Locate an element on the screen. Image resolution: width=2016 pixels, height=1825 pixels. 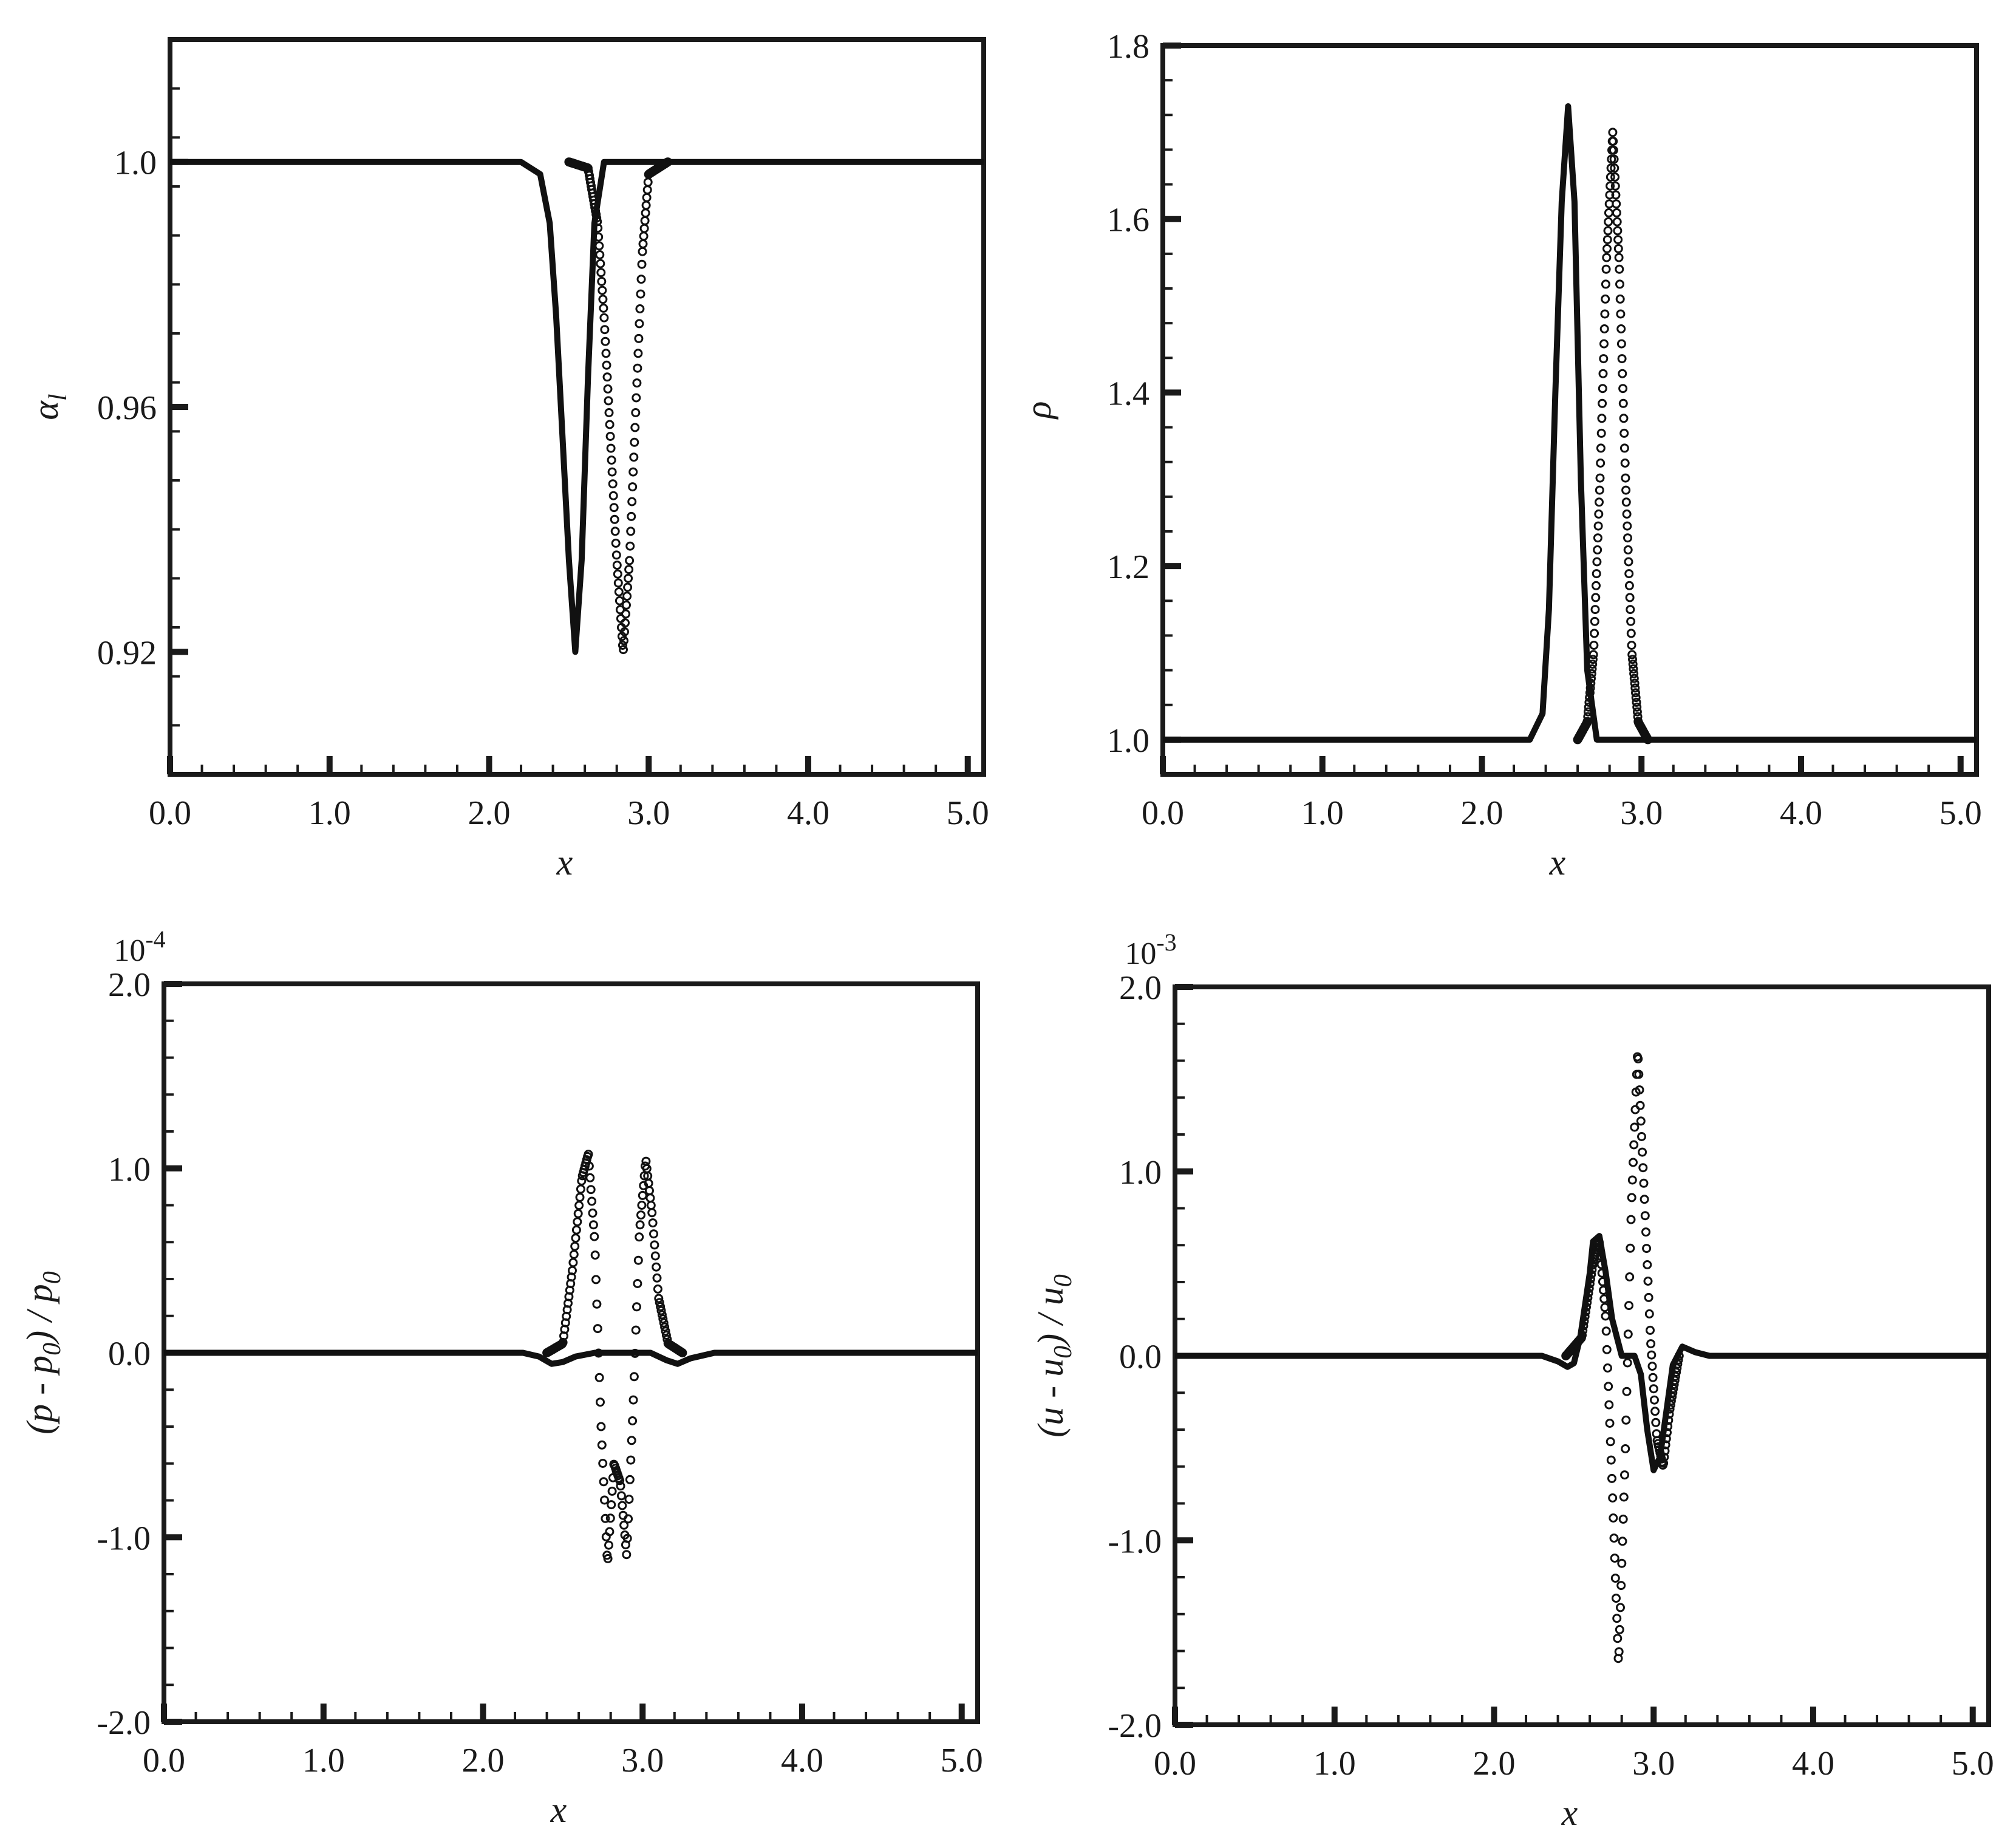
x-tick-label: 5.0 is located at coordinates (1973, 1764).